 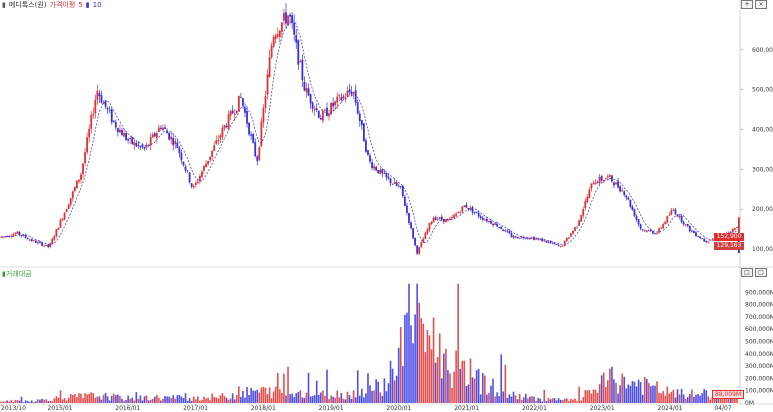 I want to click on chart-legend: ▮ 메디톡스(원) 가격이평 5 ▮ 10, so click(x=53, y=5).